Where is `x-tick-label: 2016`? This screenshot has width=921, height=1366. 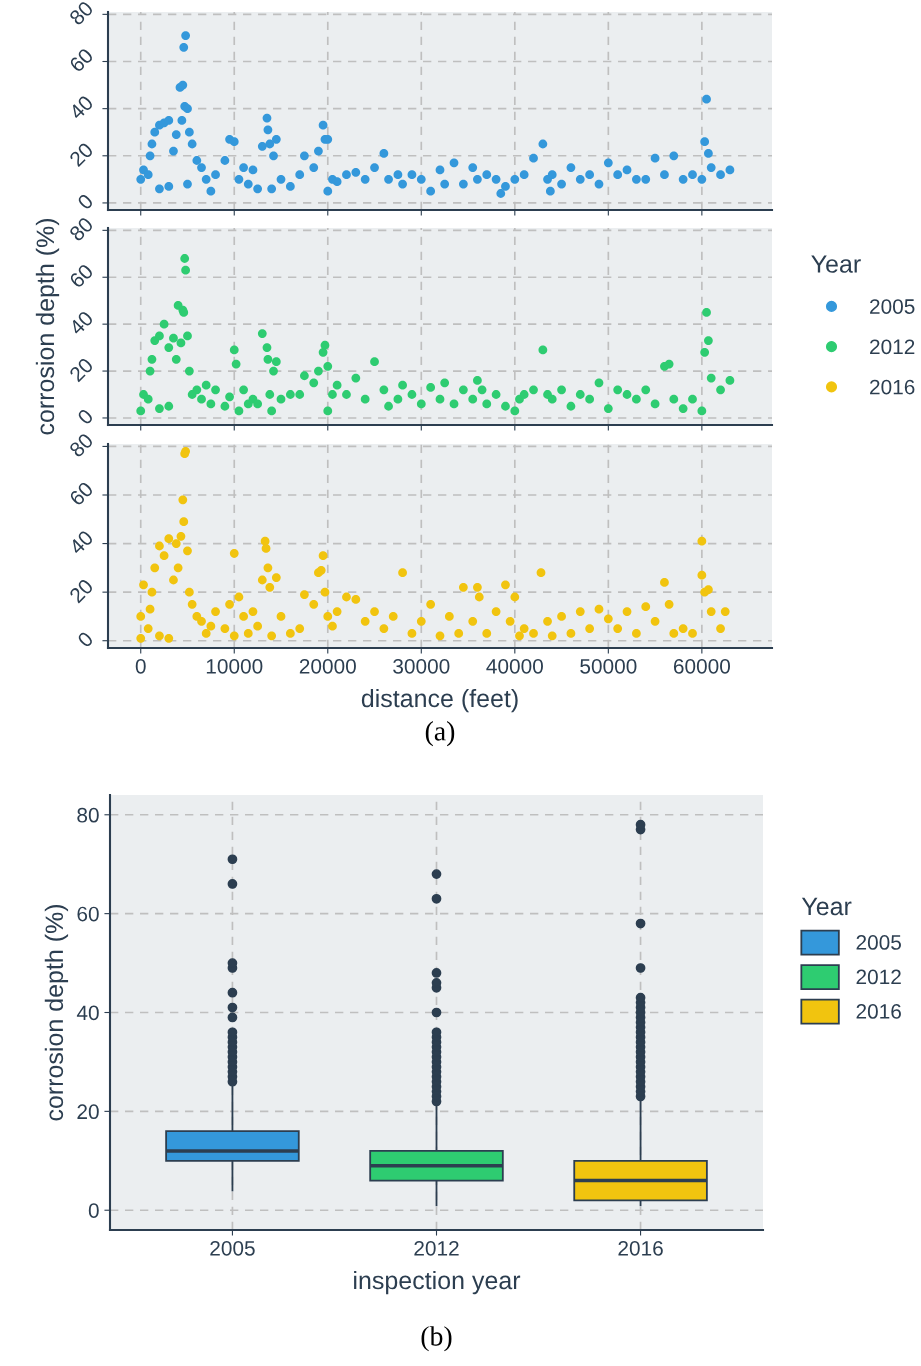
x-tick-label: 2016 is located at coordinates (640, 1248).